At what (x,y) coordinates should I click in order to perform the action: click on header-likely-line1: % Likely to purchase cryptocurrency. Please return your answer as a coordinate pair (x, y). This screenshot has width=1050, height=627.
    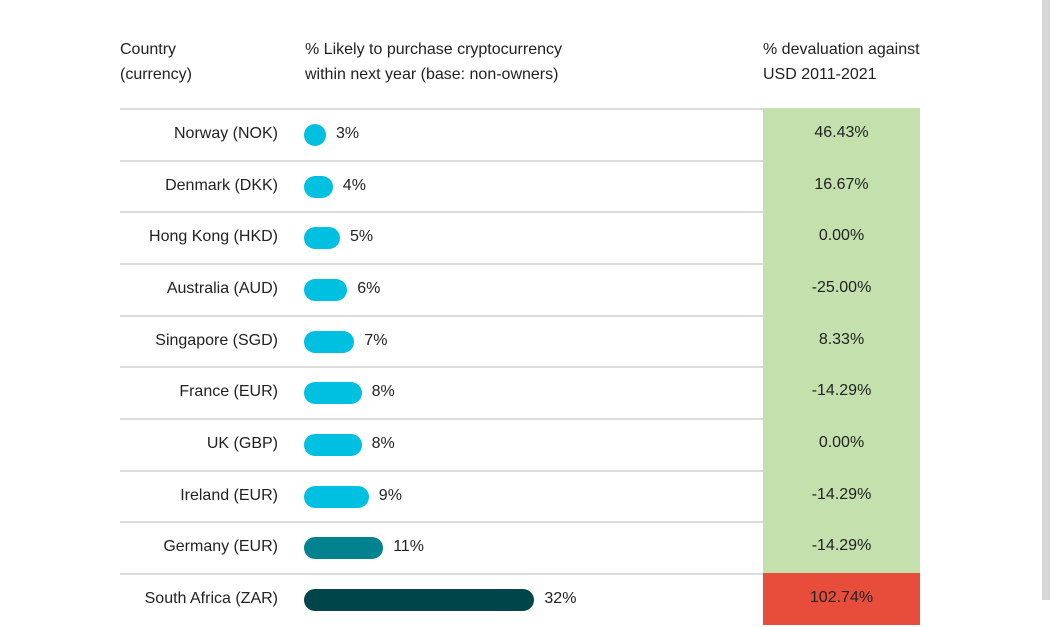
    Looking at the image, I should click on (433, 49).